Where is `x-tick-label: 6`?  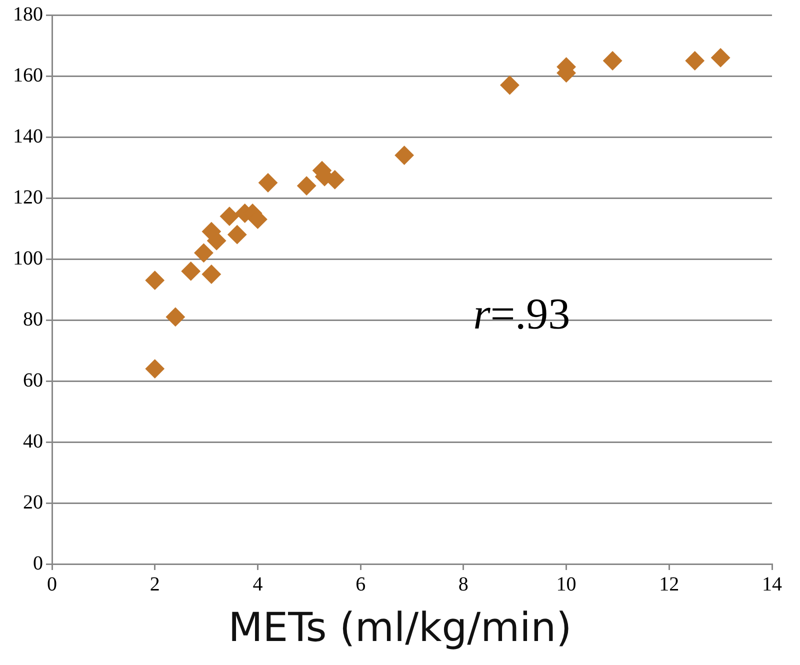 x-tick-label: 6 is located at coordinates (361, 584).